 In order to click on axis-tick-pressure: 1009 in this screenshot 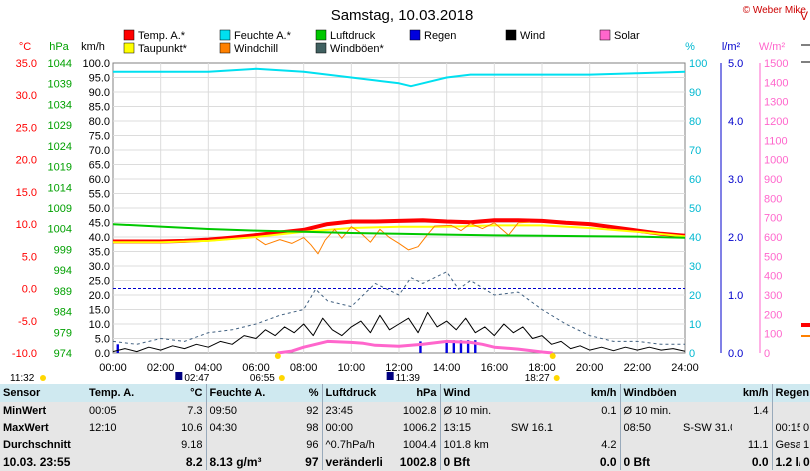, I will do `click(60, 209)`.